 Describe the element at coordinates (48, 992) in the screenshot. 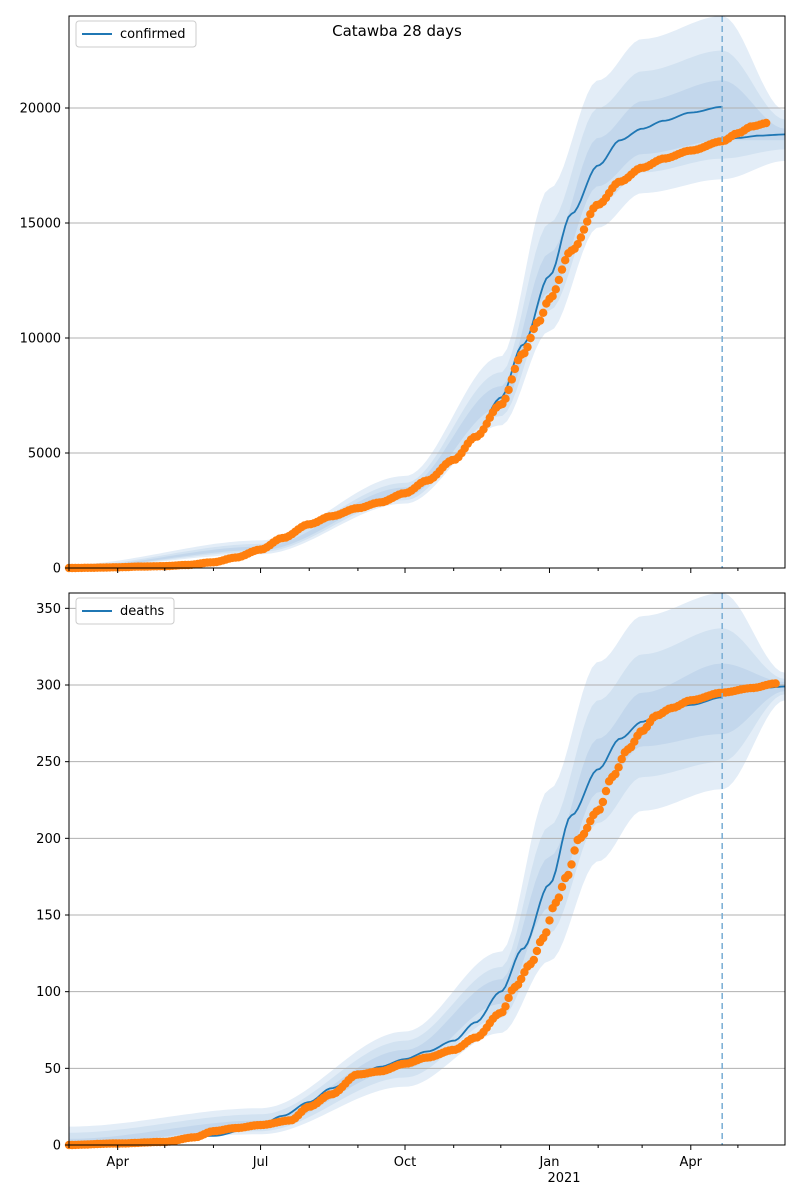

I see `y-tick-label: 100` at that location.